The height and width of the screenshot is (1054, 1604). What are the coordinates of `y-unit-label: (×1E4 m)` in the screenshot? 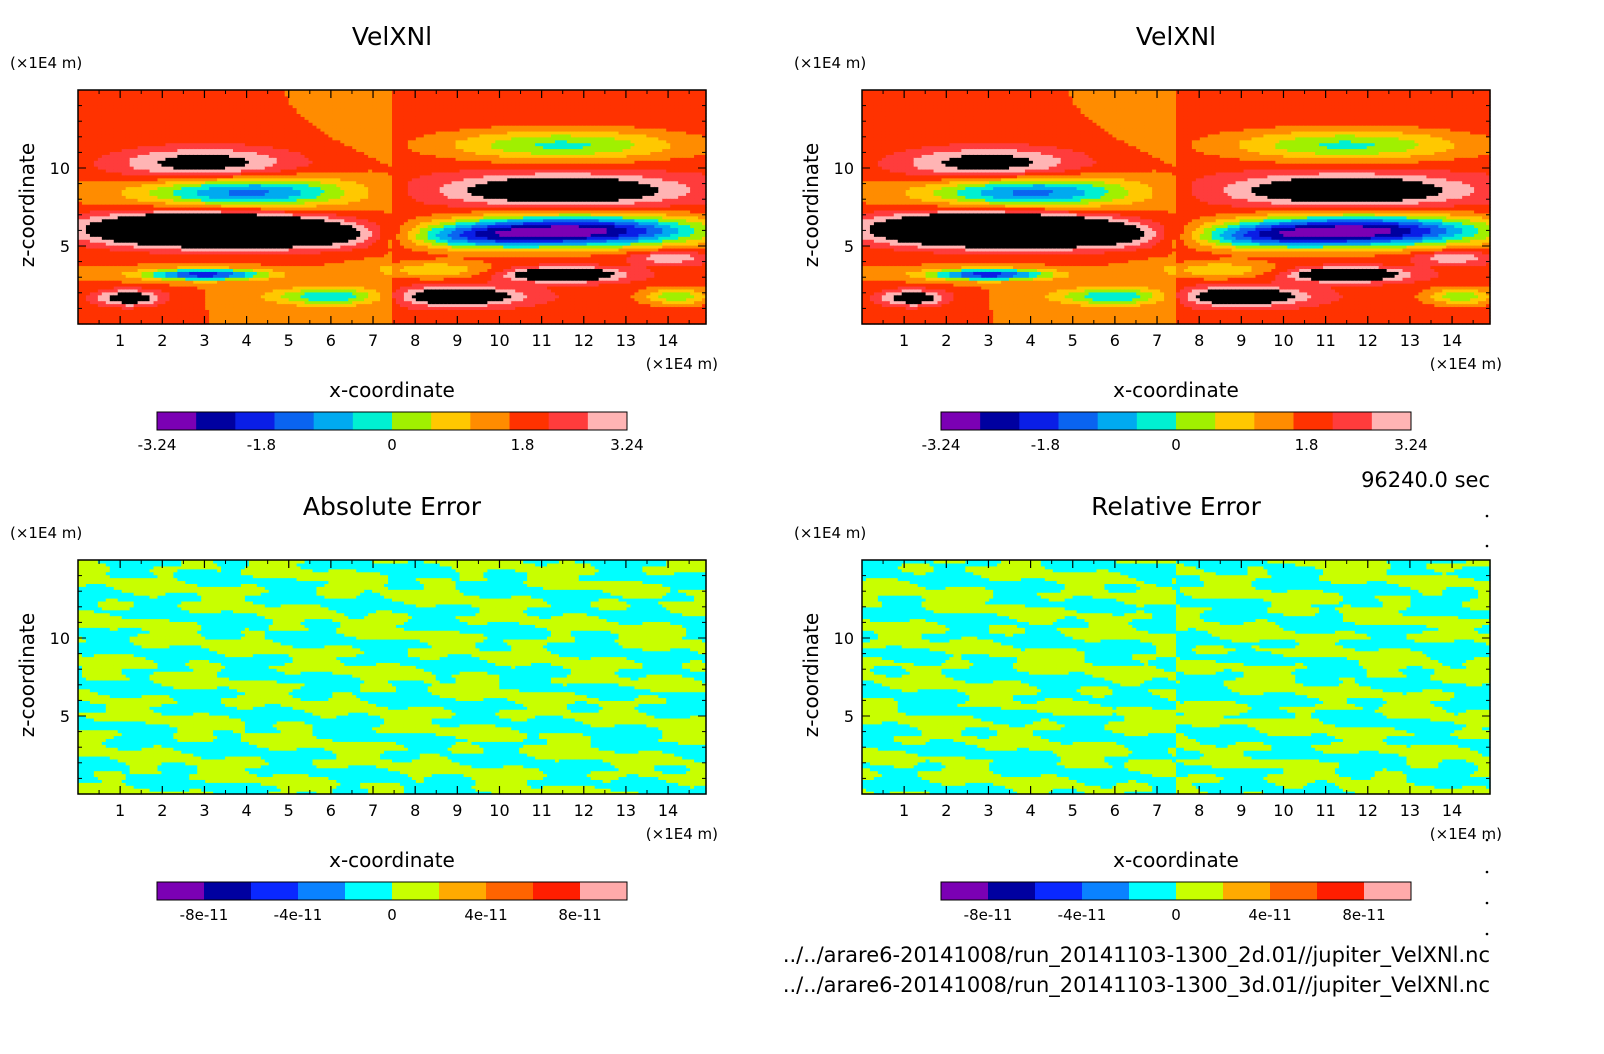 It's located at (46, 63).